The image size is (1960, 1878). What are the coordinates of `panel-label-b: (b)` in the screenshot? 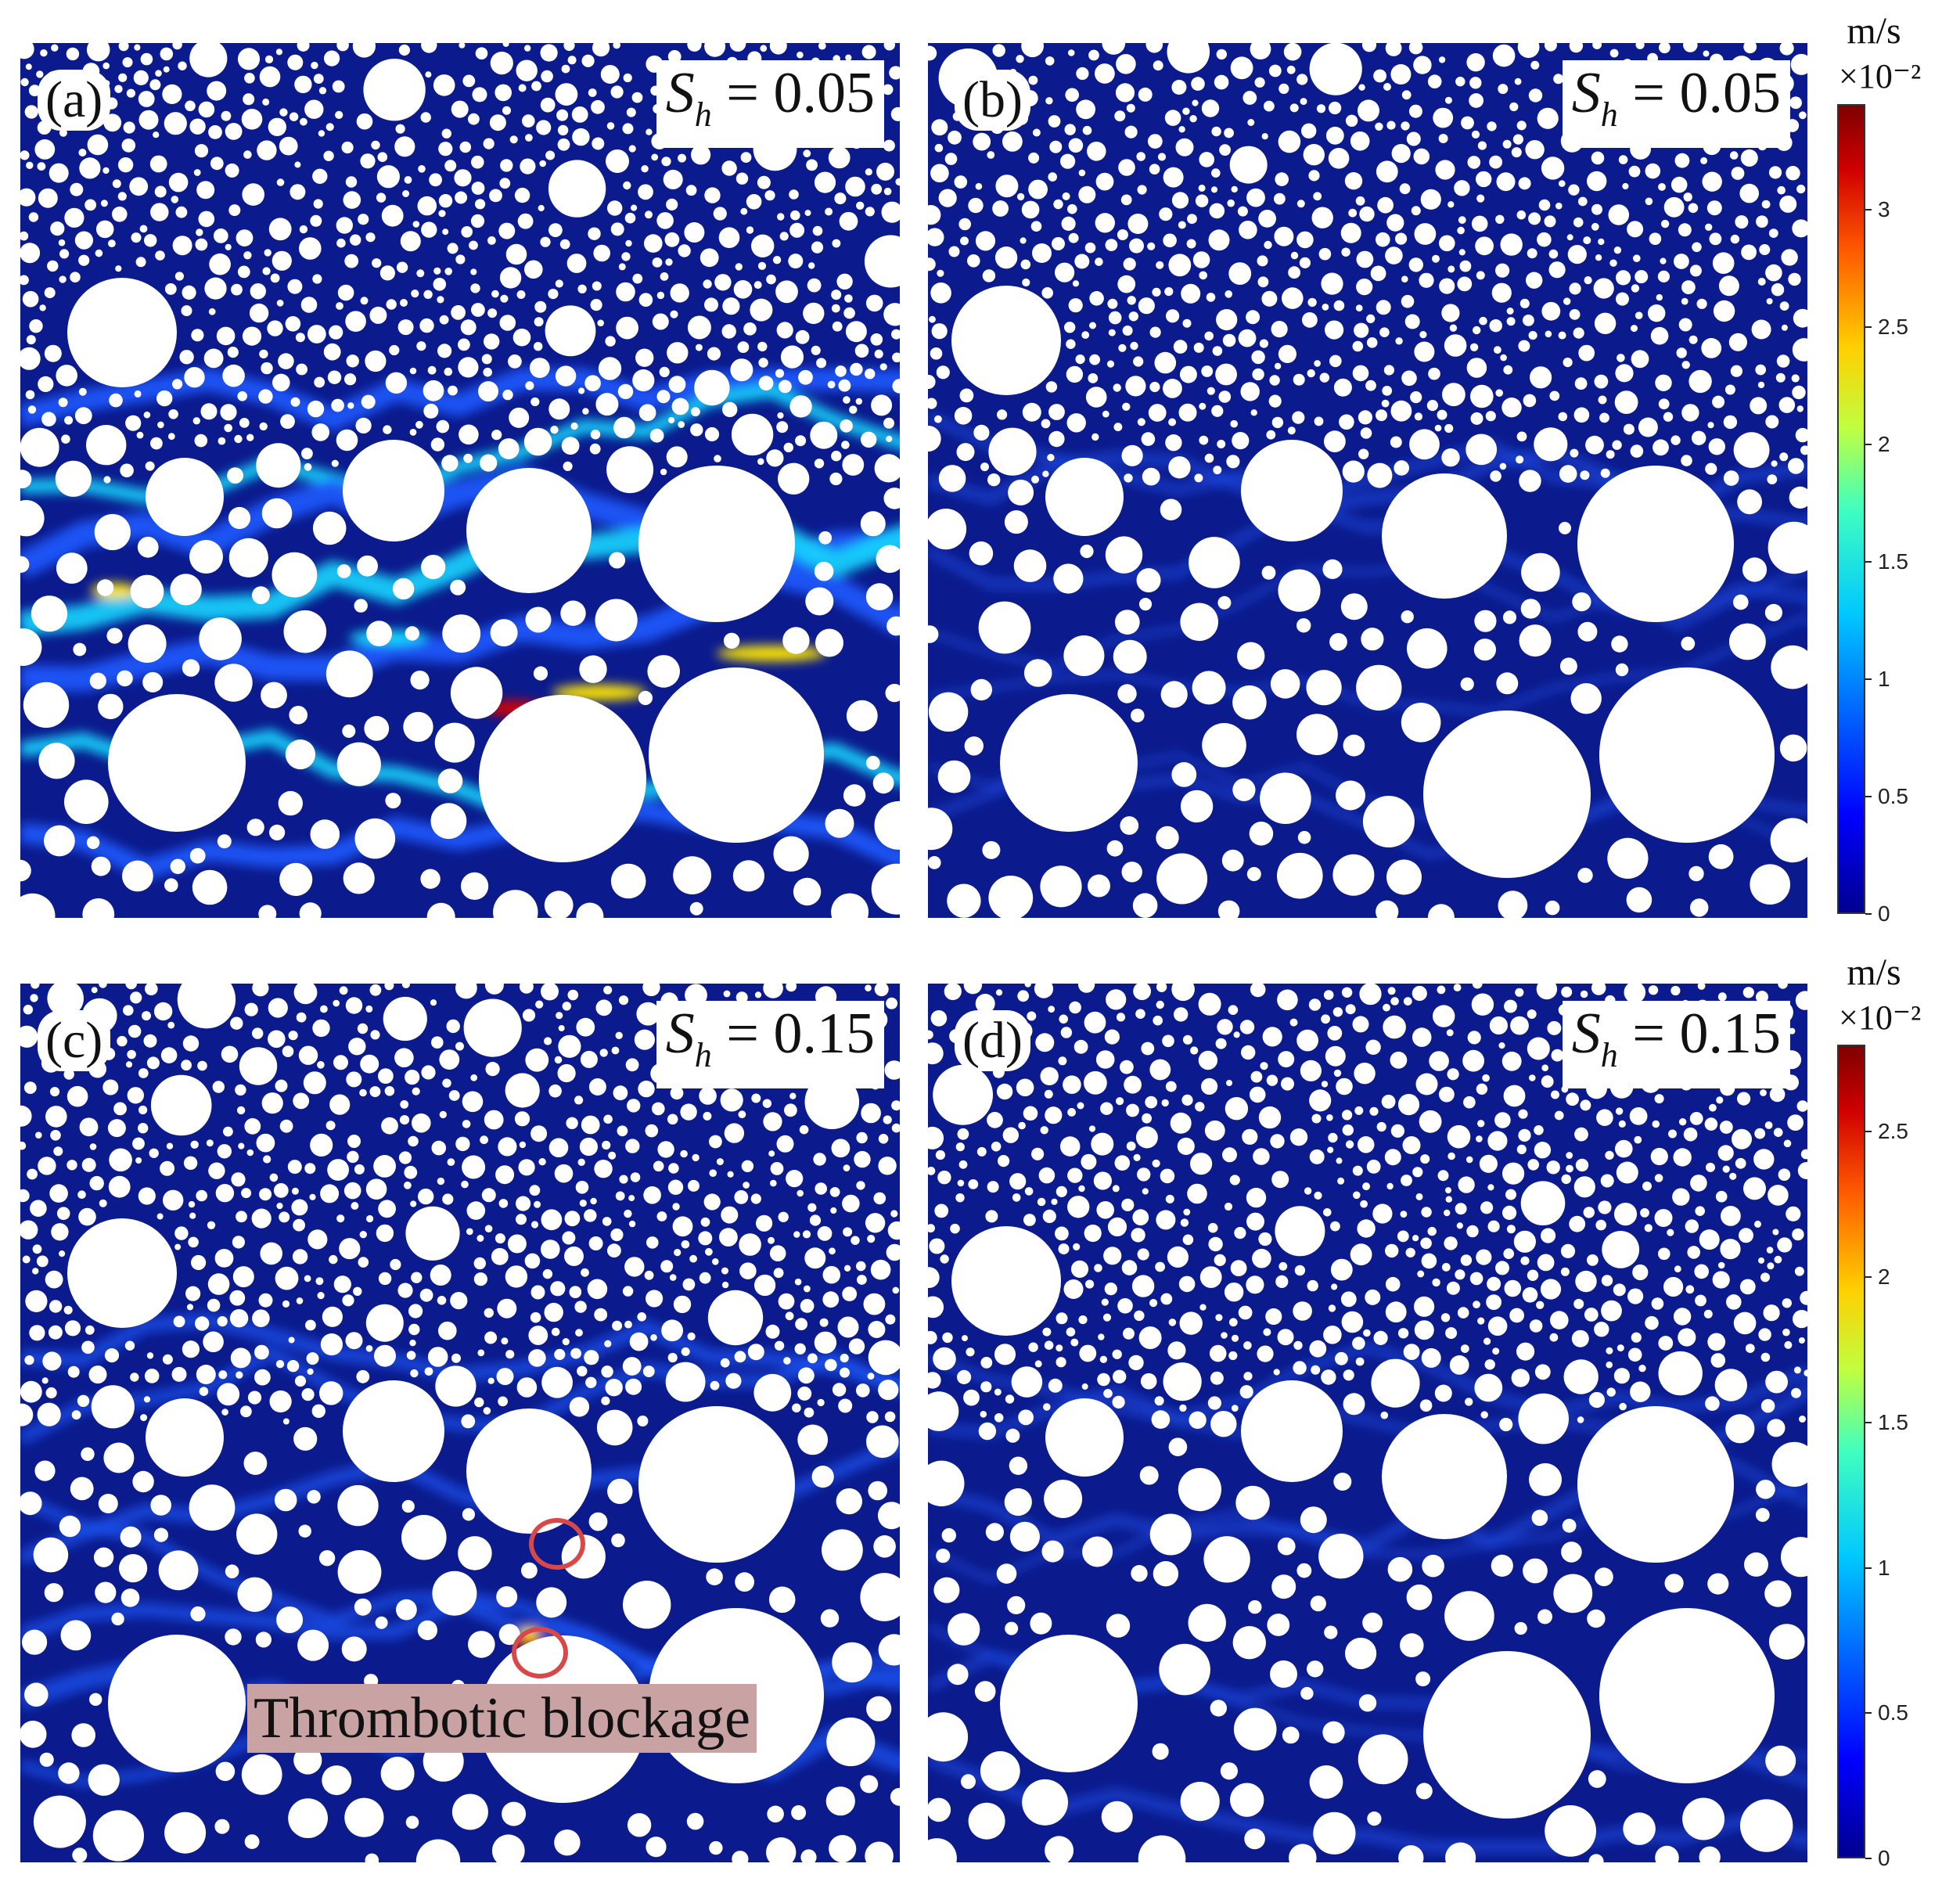 It's located at (992, 100).